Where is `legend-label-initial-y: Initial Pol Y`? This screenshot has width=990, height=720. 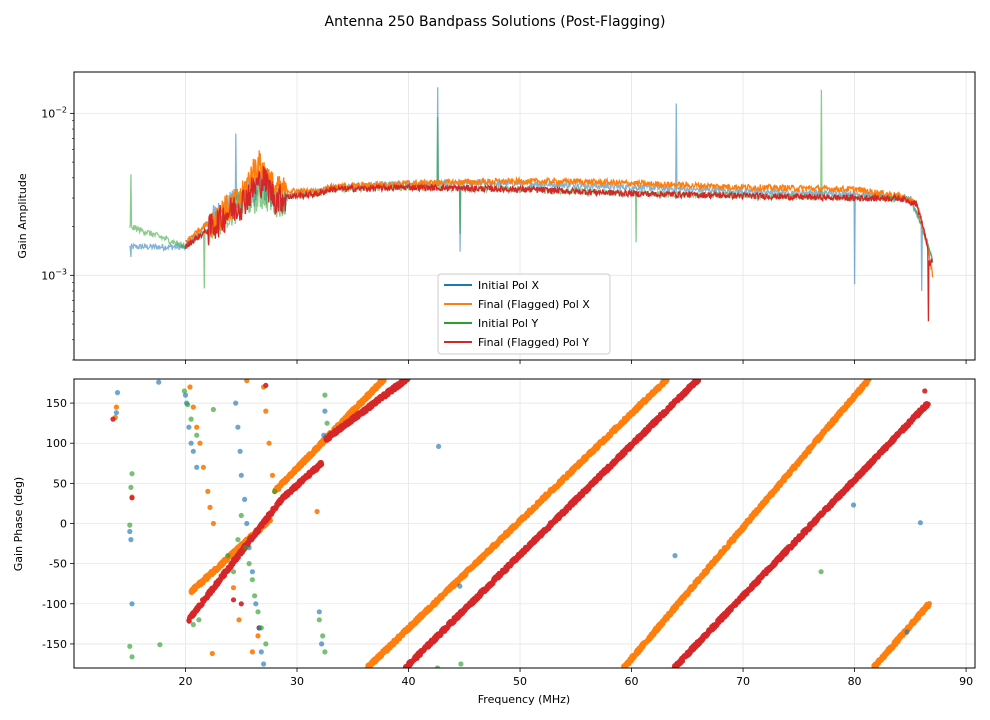 legend-label-initial-y: Initial Pol Y is located at coordinates (508, 323).